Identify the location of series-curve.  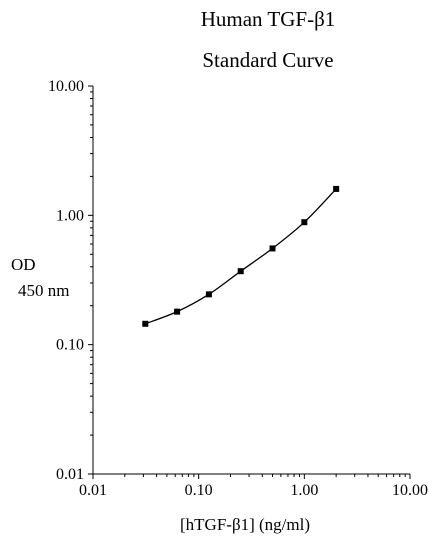
(241, 256).